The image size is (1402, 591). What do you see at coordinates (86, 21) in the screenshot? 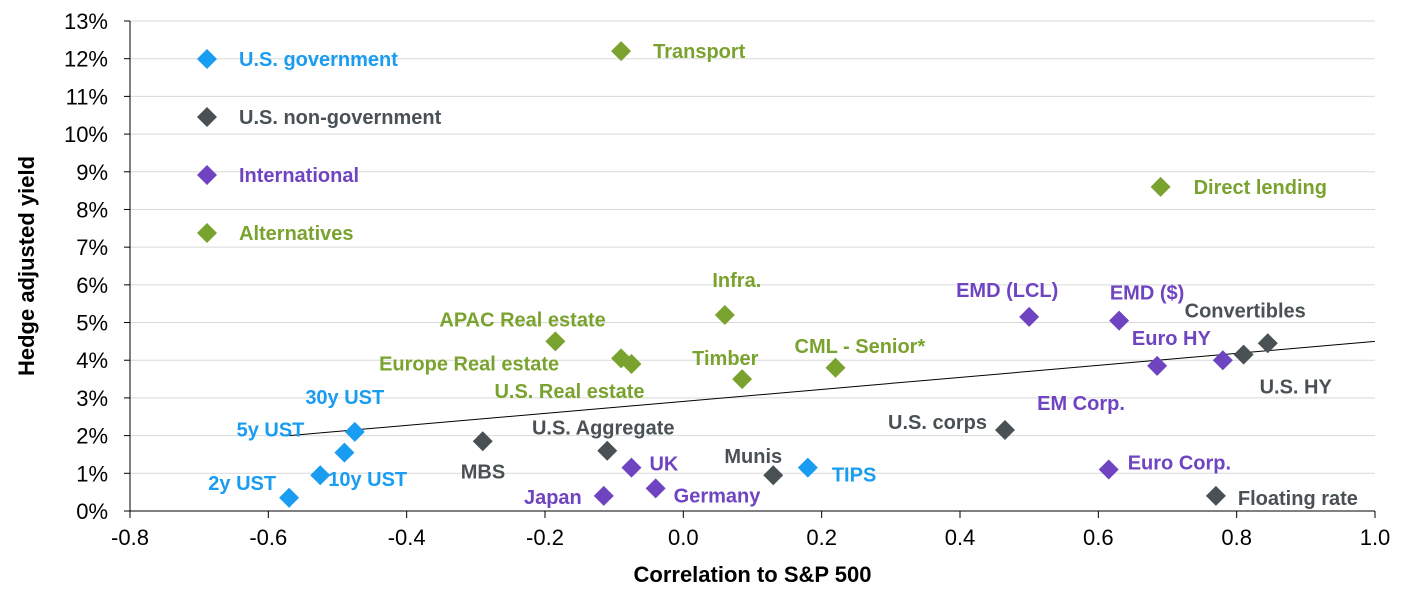
I see `y-tick-label: 13%` at bounding box center [86, 21].